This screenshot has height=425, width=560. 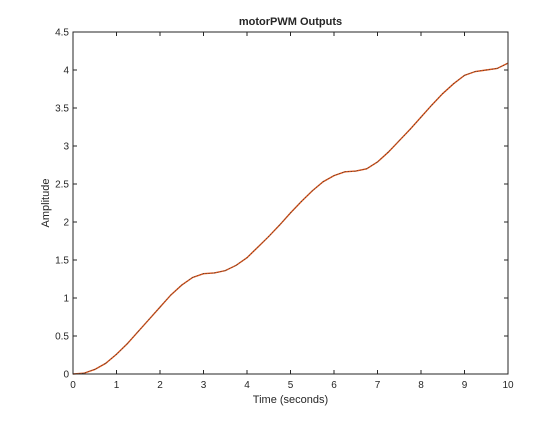 I want to click on y-tick-label: 3, so click(x=66, y=147).